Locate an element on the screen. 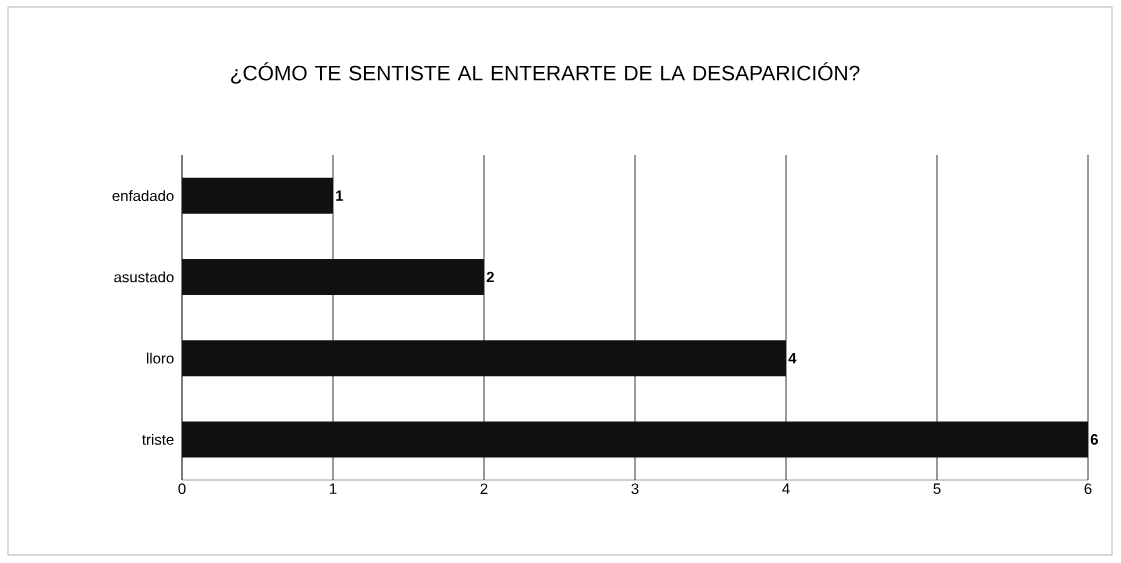  x-tick-label: 5 is located at coordinates (937, 488).